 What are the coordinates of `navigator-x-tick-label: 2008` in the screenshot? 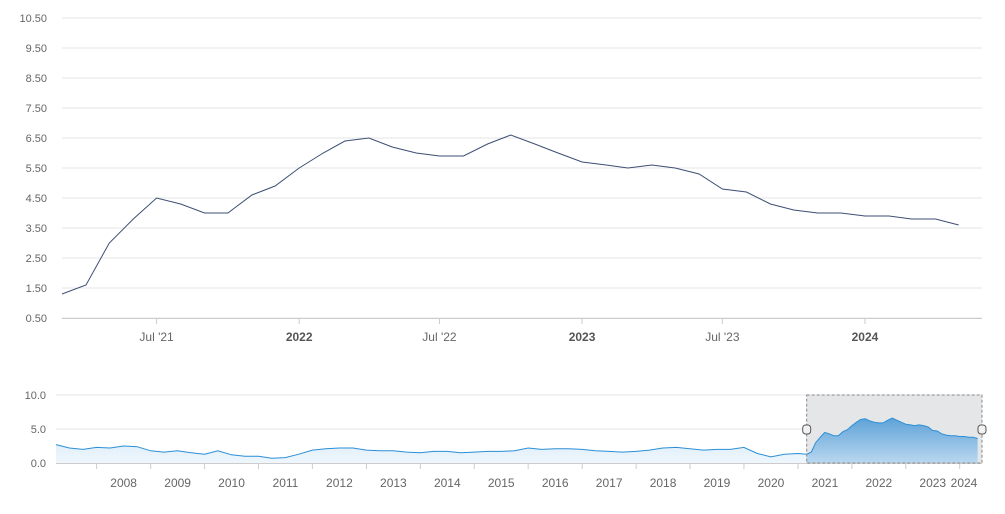 It's located at (123, 483).